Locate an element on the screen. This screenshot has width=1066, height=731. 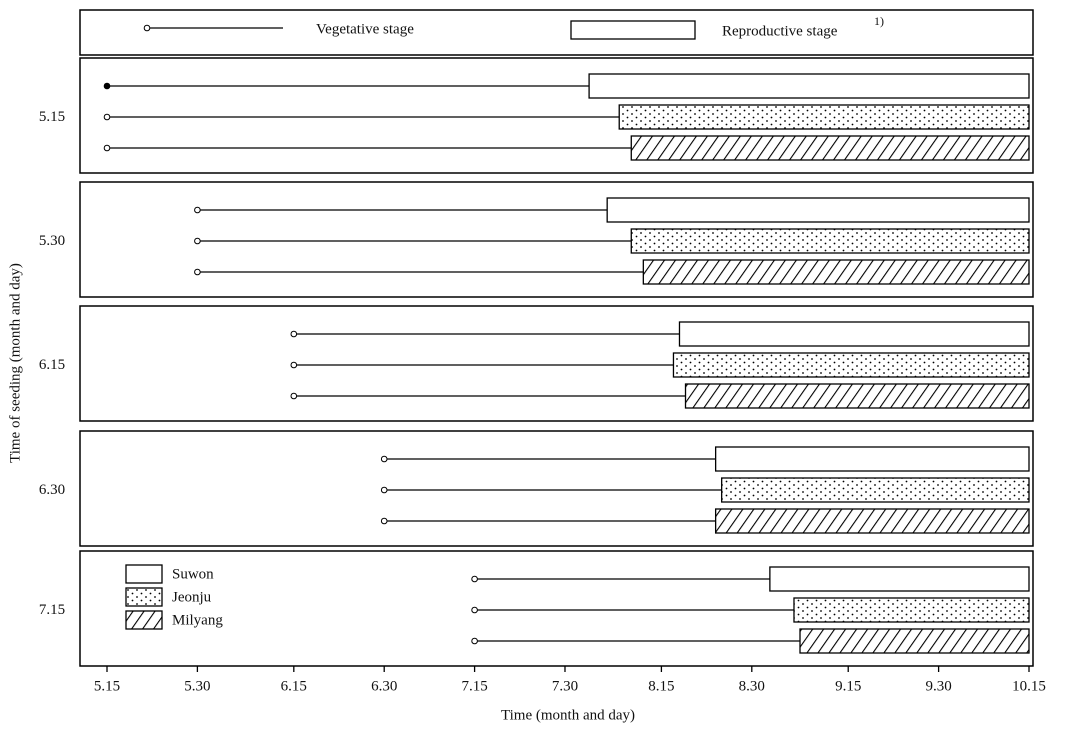
x-tick-label: 6.30 is located at coordinates (384, 686).